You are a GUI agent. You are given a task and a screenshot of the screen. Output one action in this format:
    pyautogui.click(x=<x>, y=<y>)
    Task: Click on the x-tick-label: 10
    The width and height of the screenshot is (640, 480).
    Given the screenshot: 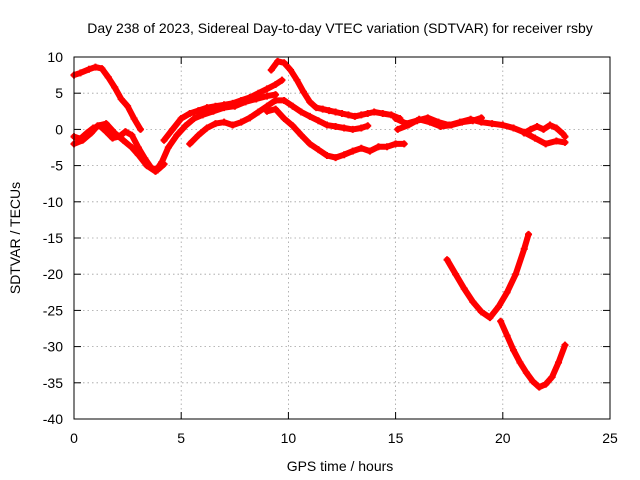 What is the action you would take?
    pyautogui.click(x=289, y=438)
    